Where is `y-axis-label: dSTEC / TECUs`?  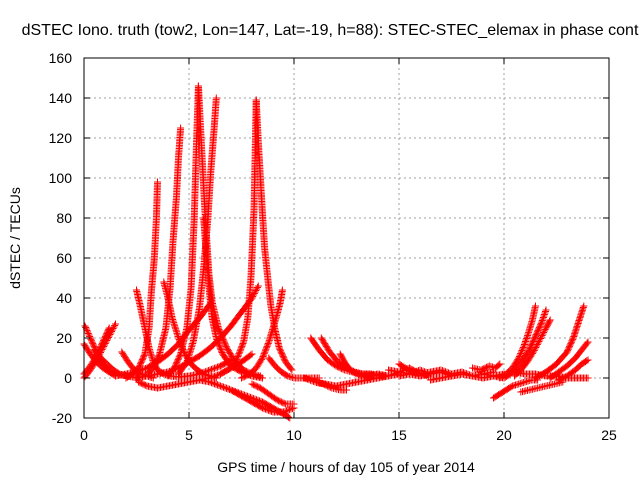 y-axis-label: dSTEC / TECUs is located at coordinates (15, 238).